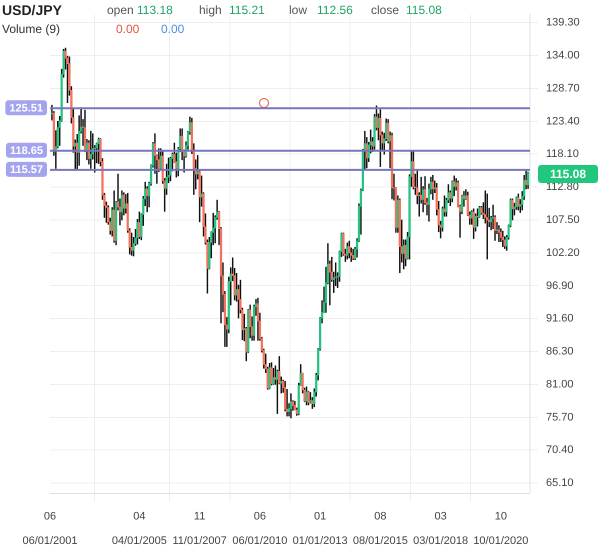  I want to click on y-tick-label: 70.40, so click(560, 450).